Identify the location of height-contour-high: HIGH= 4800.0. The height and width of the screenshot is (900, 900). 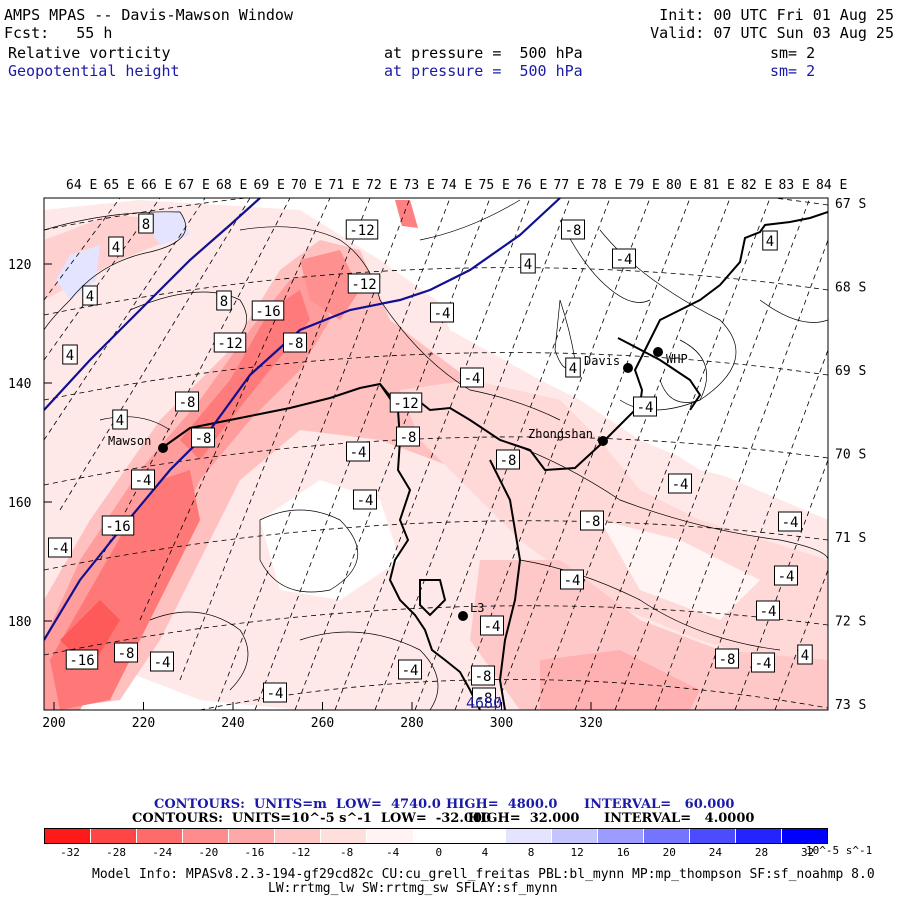
(502, 804).